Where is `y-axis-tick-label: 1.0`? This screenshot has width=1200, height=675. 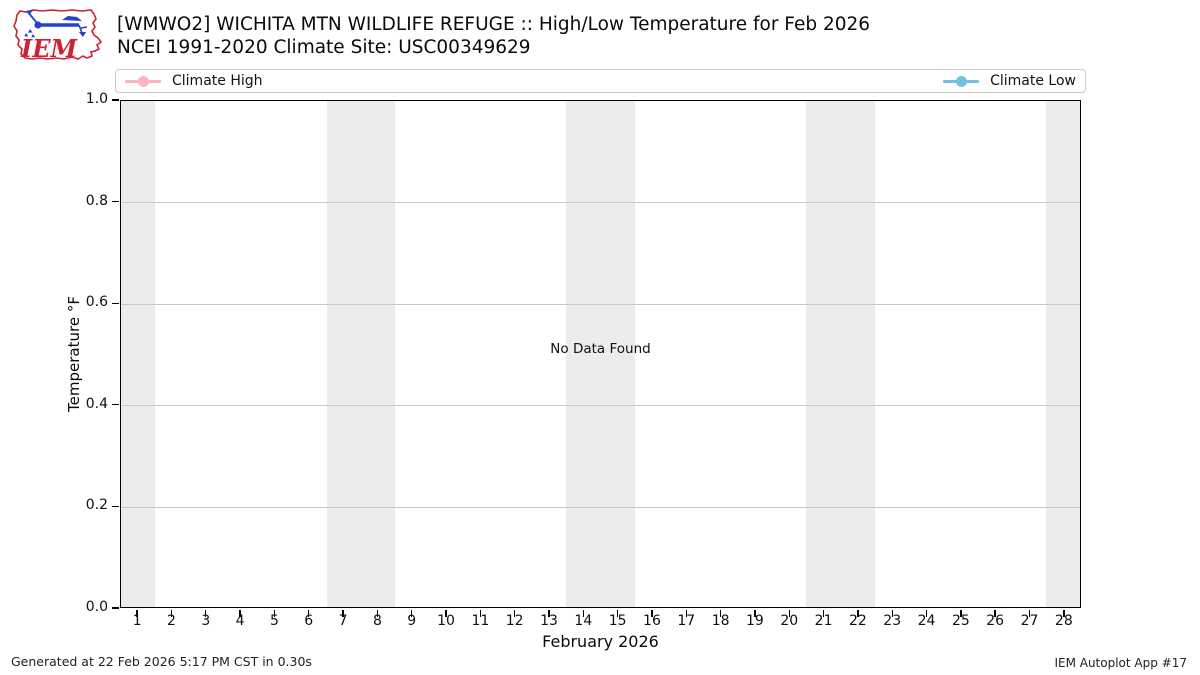
y-axis-tick-label: 1.0 is located at coordinates (96, 99).